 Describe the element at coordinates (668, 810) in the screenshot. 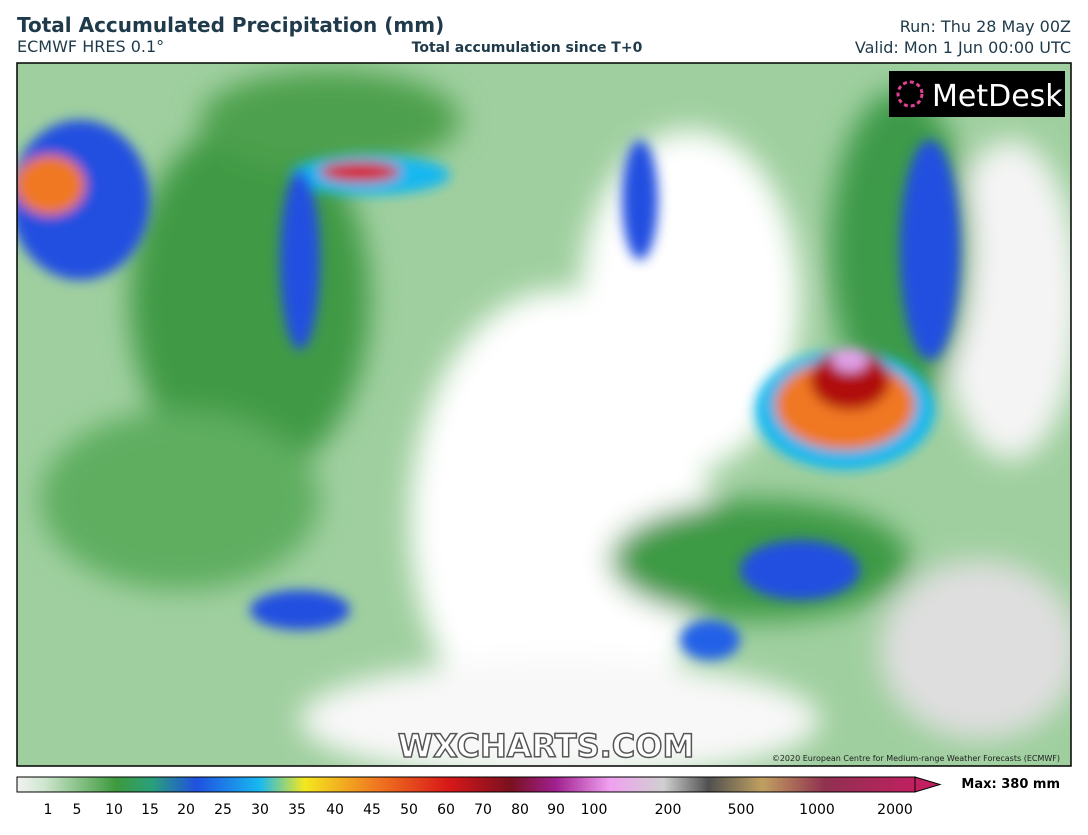

I see `colorbar-label: 200` at that location.